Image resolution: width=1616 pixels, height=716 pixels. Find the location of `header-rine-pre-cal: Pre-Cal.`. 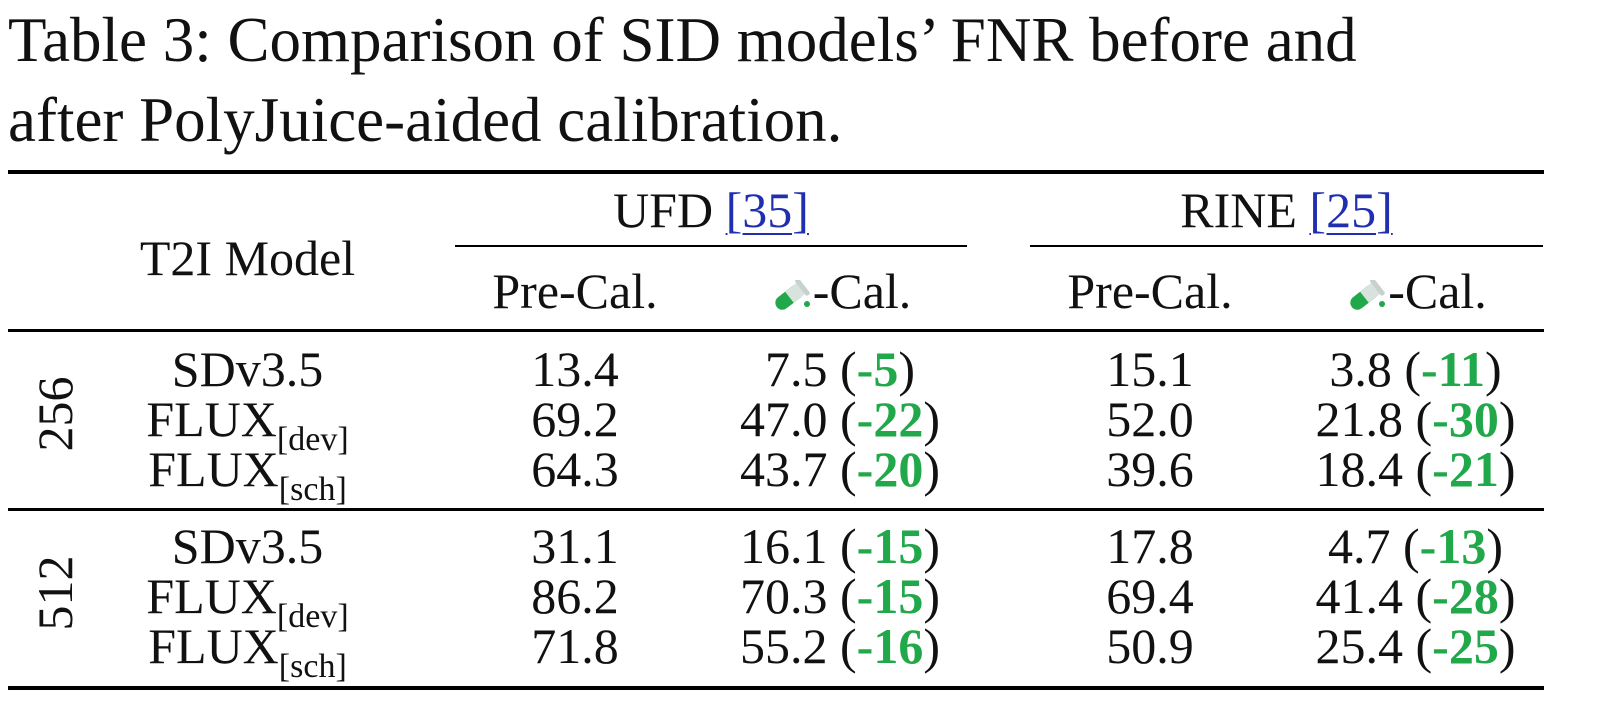

header-rine-pre-cal: Pre-Cal. is located at coordinates (1150, 291).